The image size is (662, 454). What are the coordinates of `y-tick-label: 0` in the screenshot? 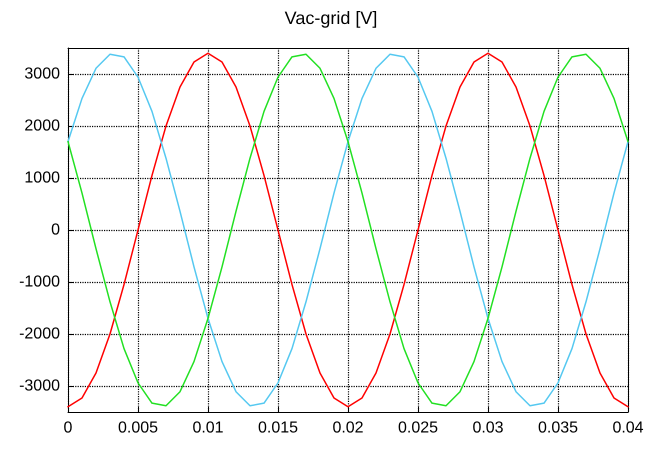 It's located at (55, 230).